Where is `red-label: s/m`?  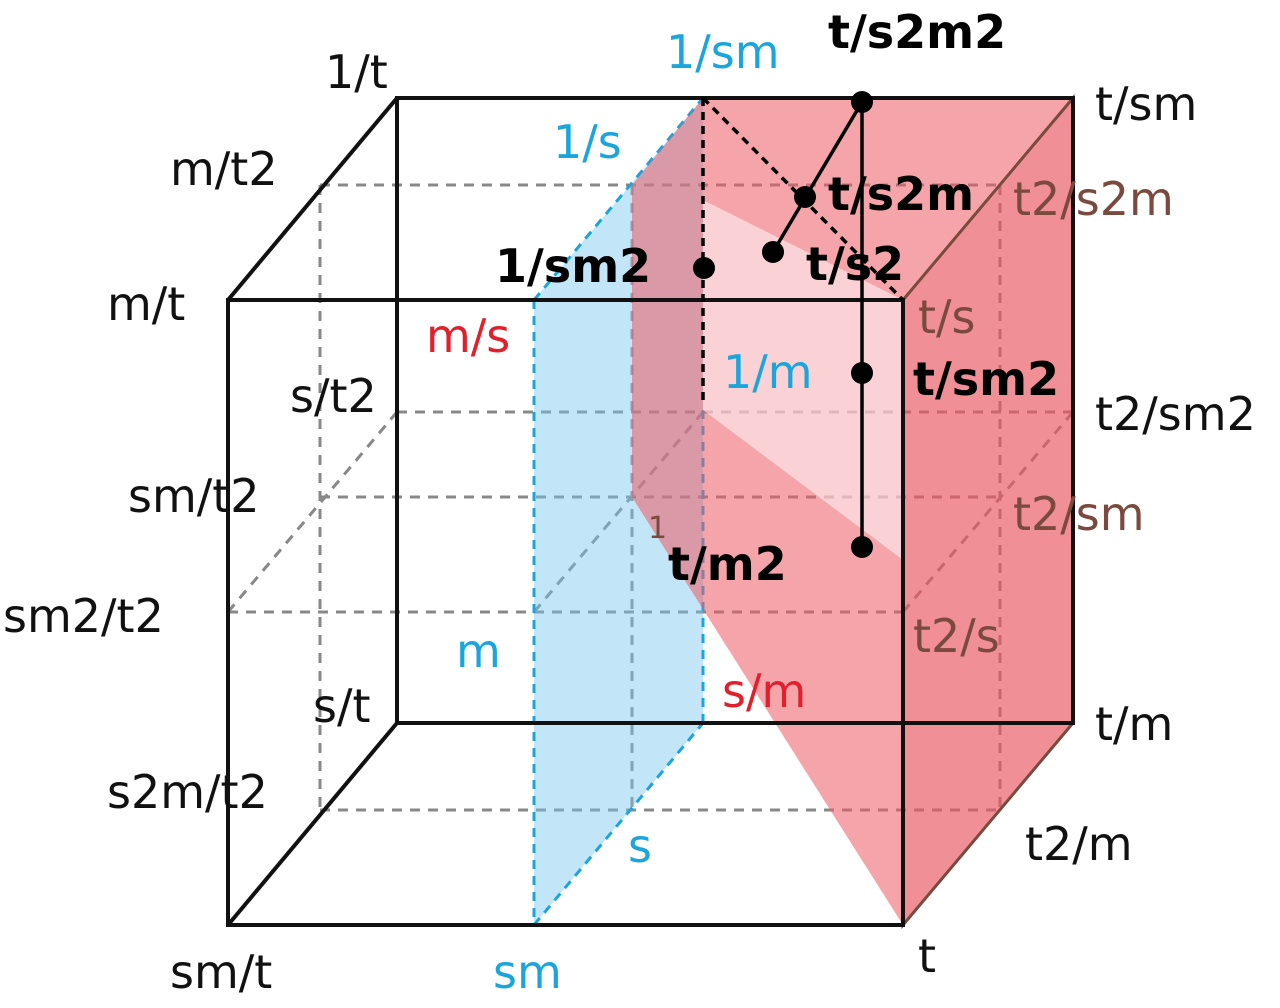 red-label: s/m is located at coordinates (764, 691).